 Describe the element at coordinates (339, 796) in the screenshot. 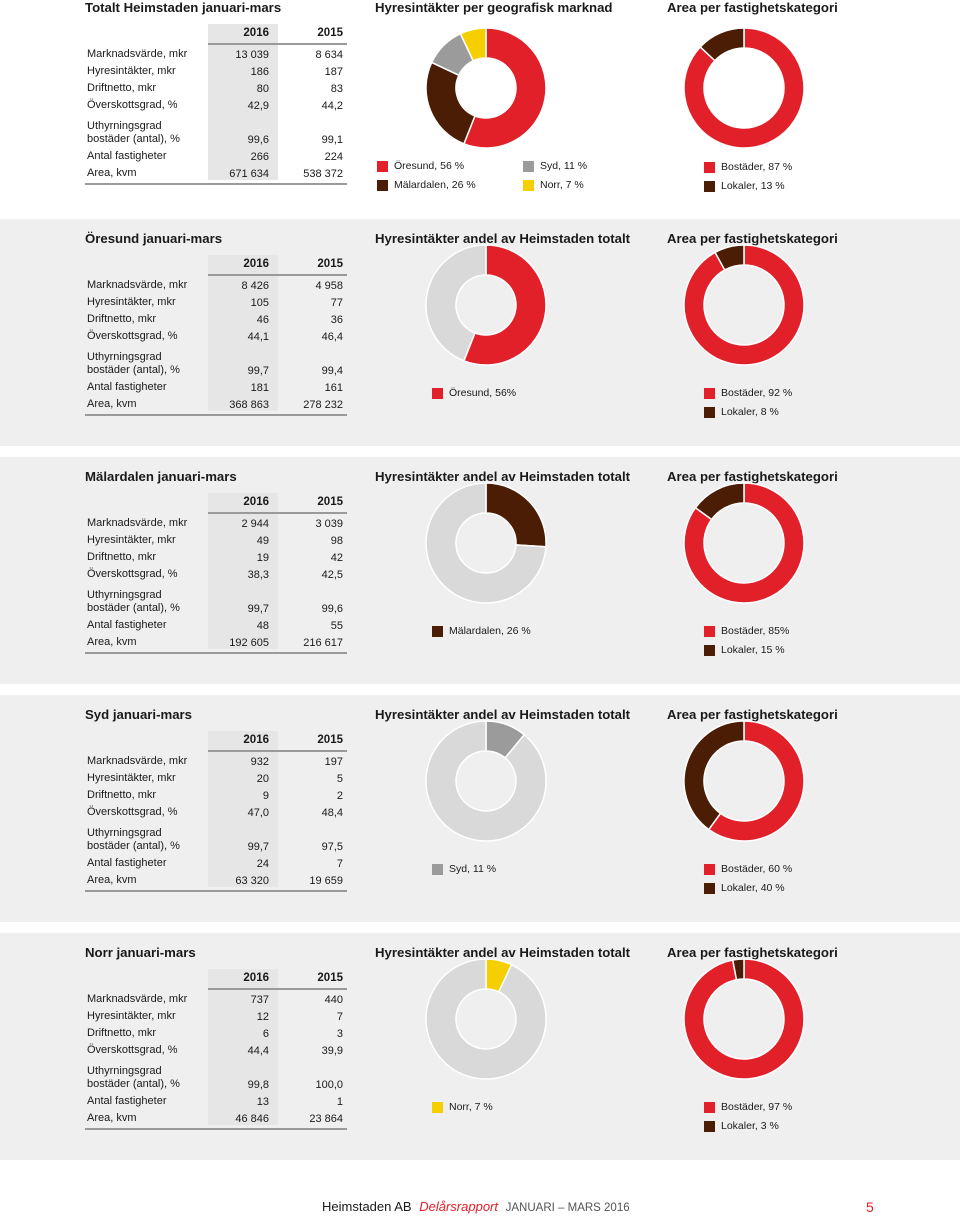

I see `value-2015: 2` at that location.